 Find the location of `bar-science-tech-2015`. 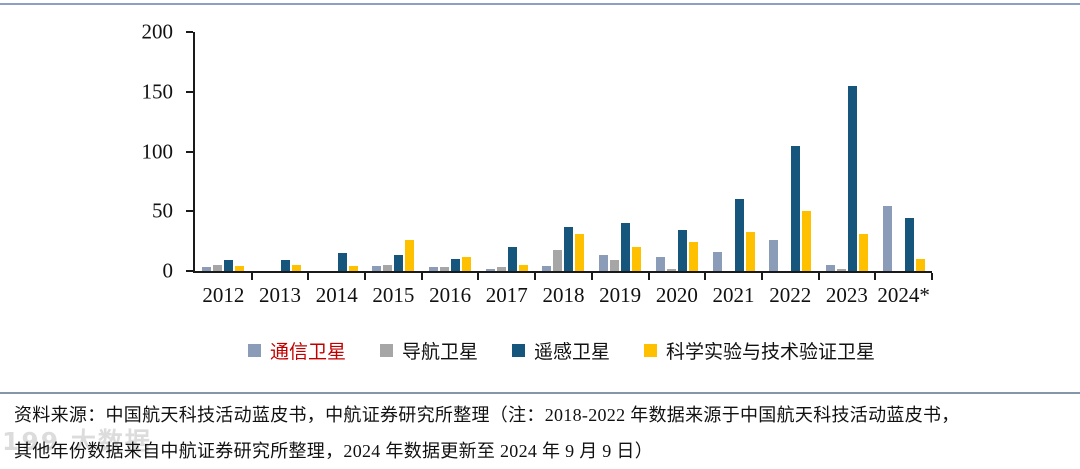

bar-science-tech-2015 is located at coordinates (410, 255).